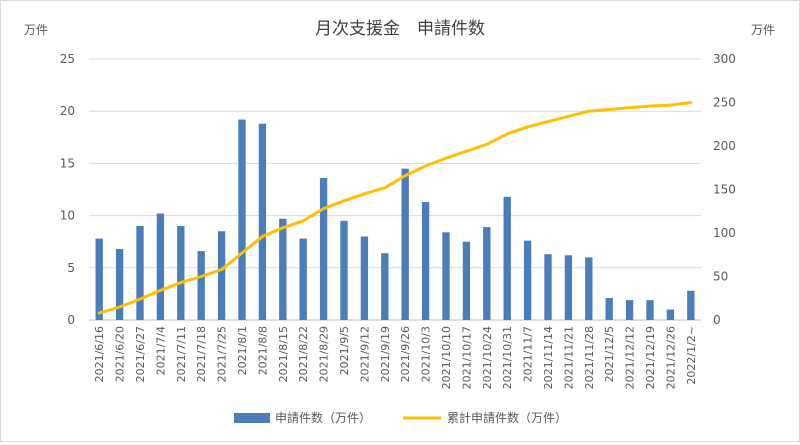  I want to click on right-axis-tick-label: 250, so click(724, 103).